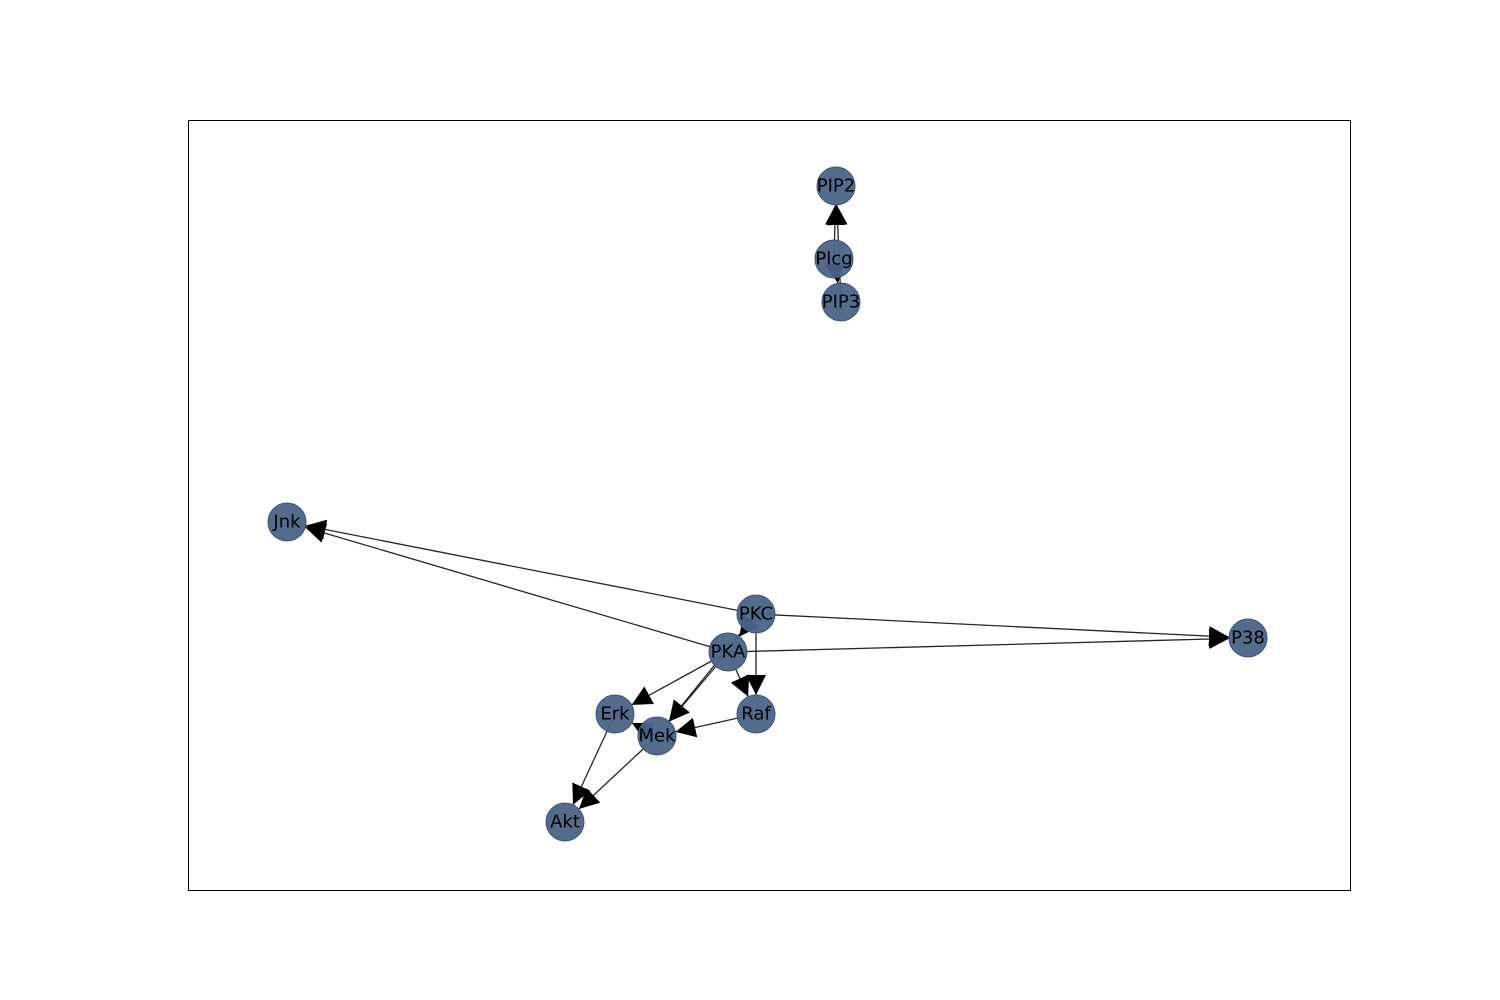 The height and width of the screenshot is (1000, 1500). I want to click on node-label: Jnk, so click(286, 522).